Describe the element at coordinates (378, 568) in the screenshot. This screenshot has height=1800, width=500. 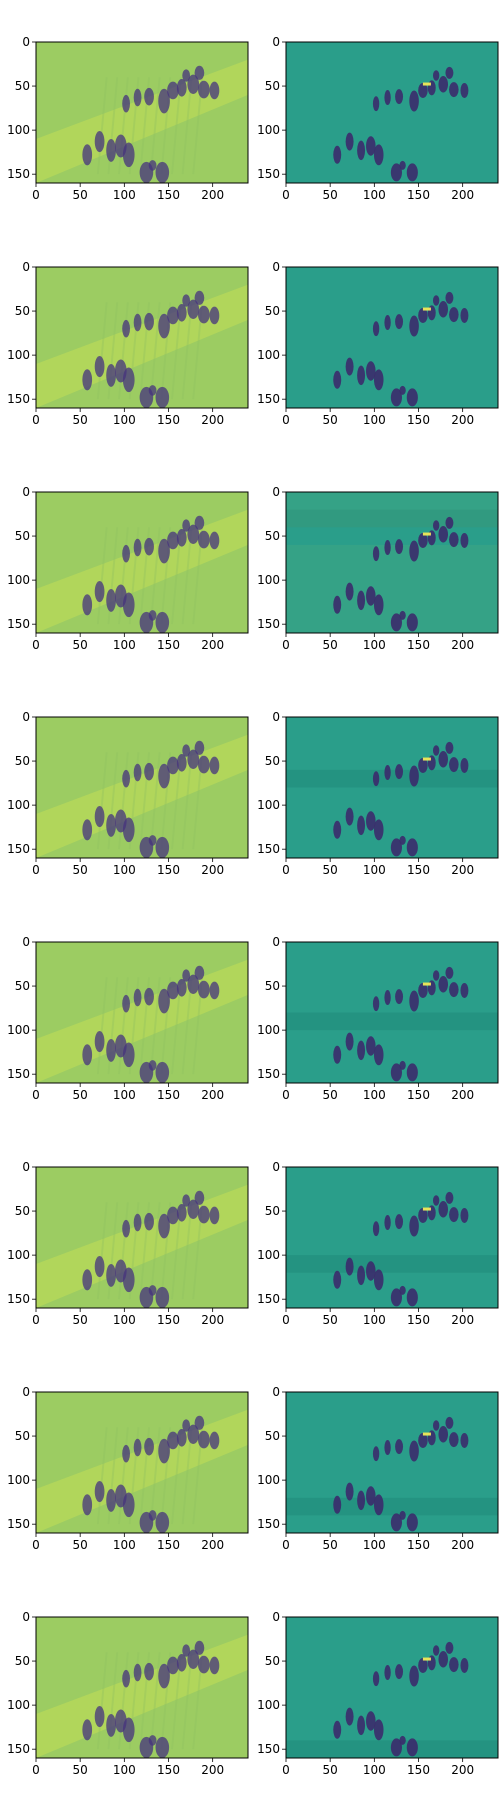
I see `difference-image-3: 0 50 100 150 200 0 50 100 150` at that location.